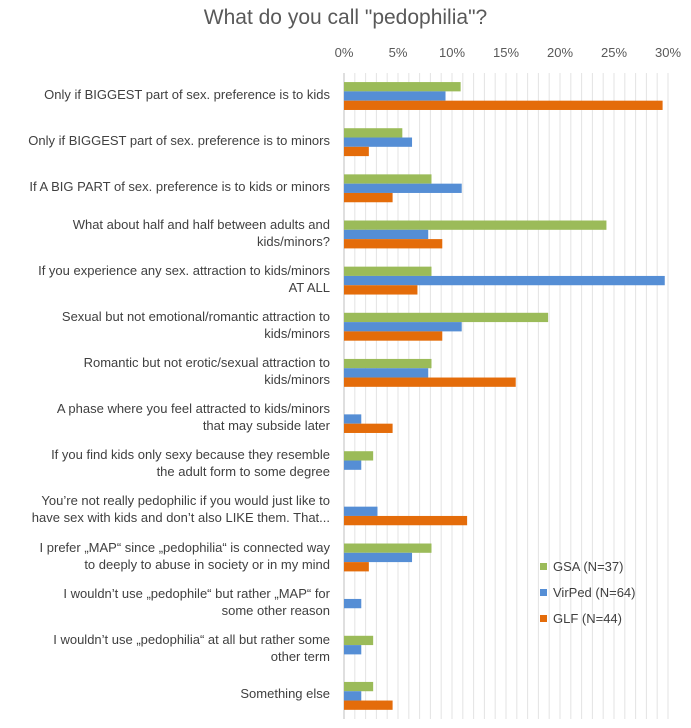 The height and width of the screenshot is (728, 691). Describe the element at coordinates (344, 52) in the screenshot. I see `x-tick-label: 0%` at that location.